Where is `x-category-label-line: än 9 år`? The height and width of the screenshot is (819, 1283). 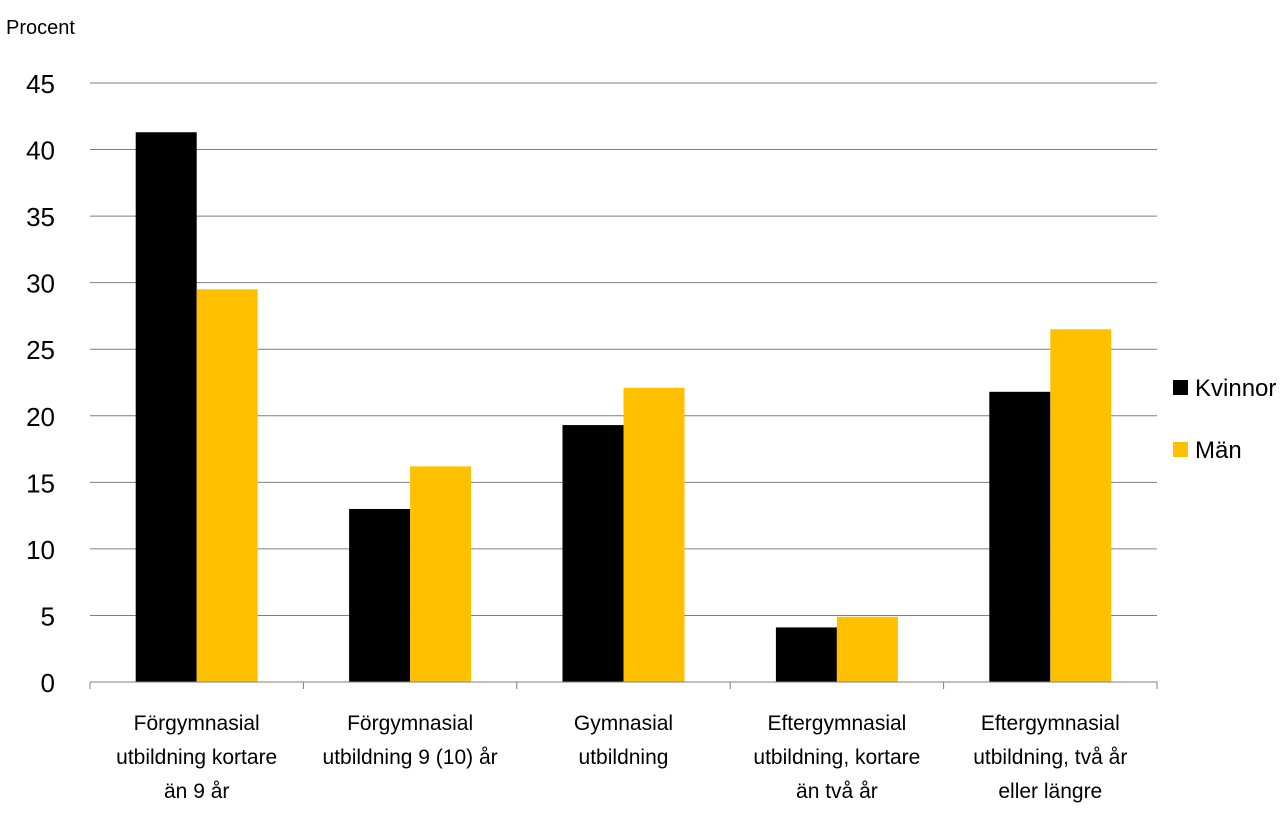
x-category-label-line: än 9 år is located at coordinates (196, 791).